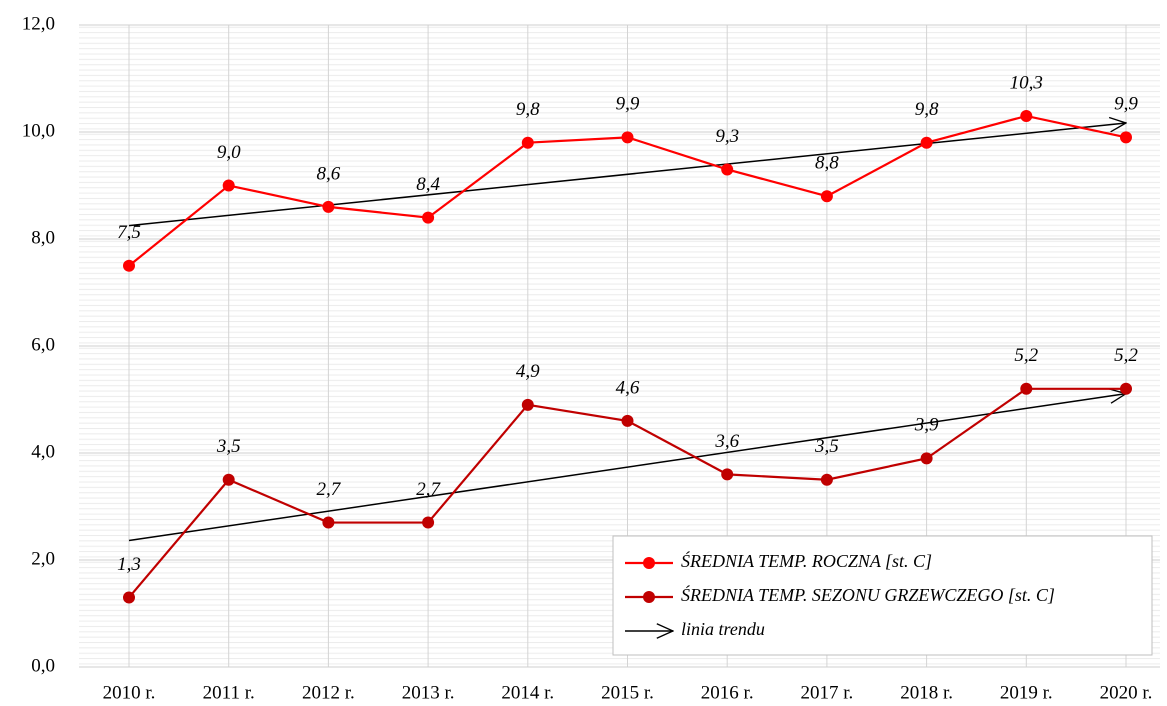  What do you see at coordinates (329, 173) in the screenshot?
I see `data-label: 8,6` at bounding box center [329, 173].